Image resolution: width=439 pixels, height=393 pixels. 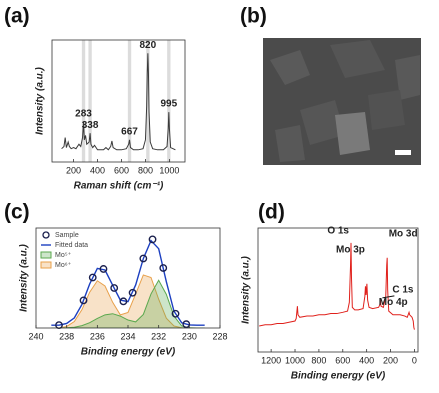 What do you see at coordinates (35, 336) in the screenshot?
I see `x-tick-label: 240` at bounding box center [35, 336].